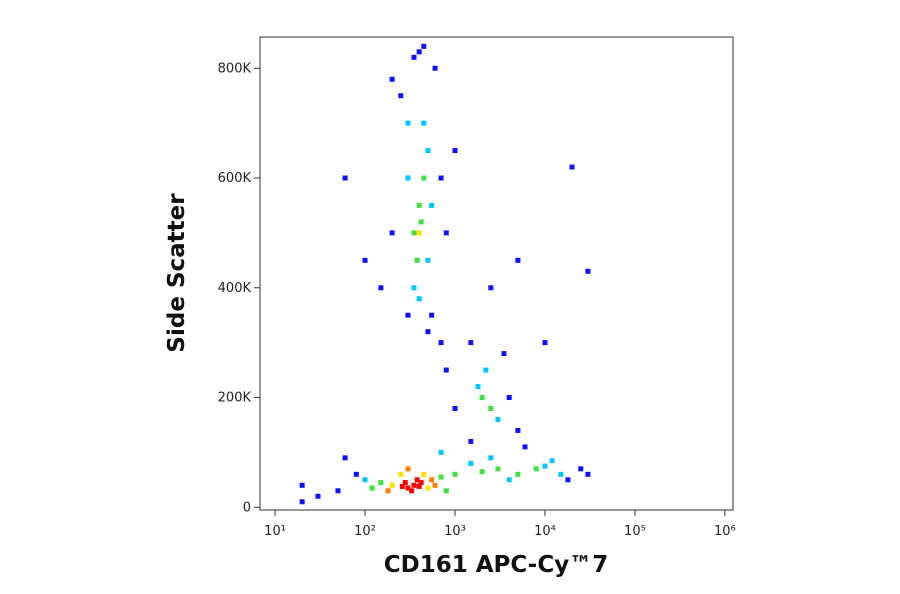  I want to click on y-tick-label: 800K, so click(235, 68).